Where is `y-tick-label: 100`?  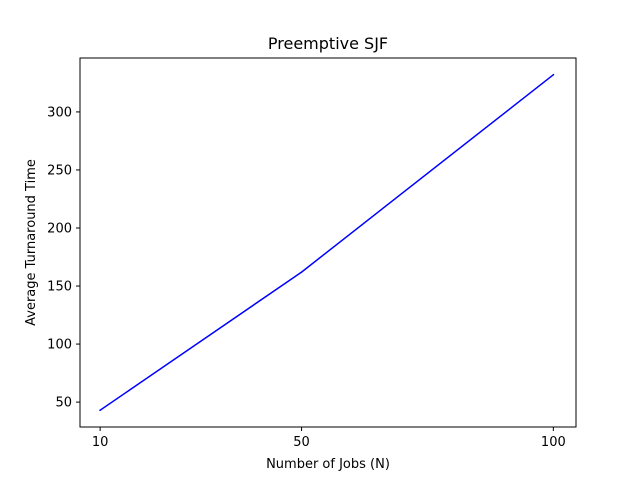
y-tick-label: 100 is located at coordinates (59, 345).